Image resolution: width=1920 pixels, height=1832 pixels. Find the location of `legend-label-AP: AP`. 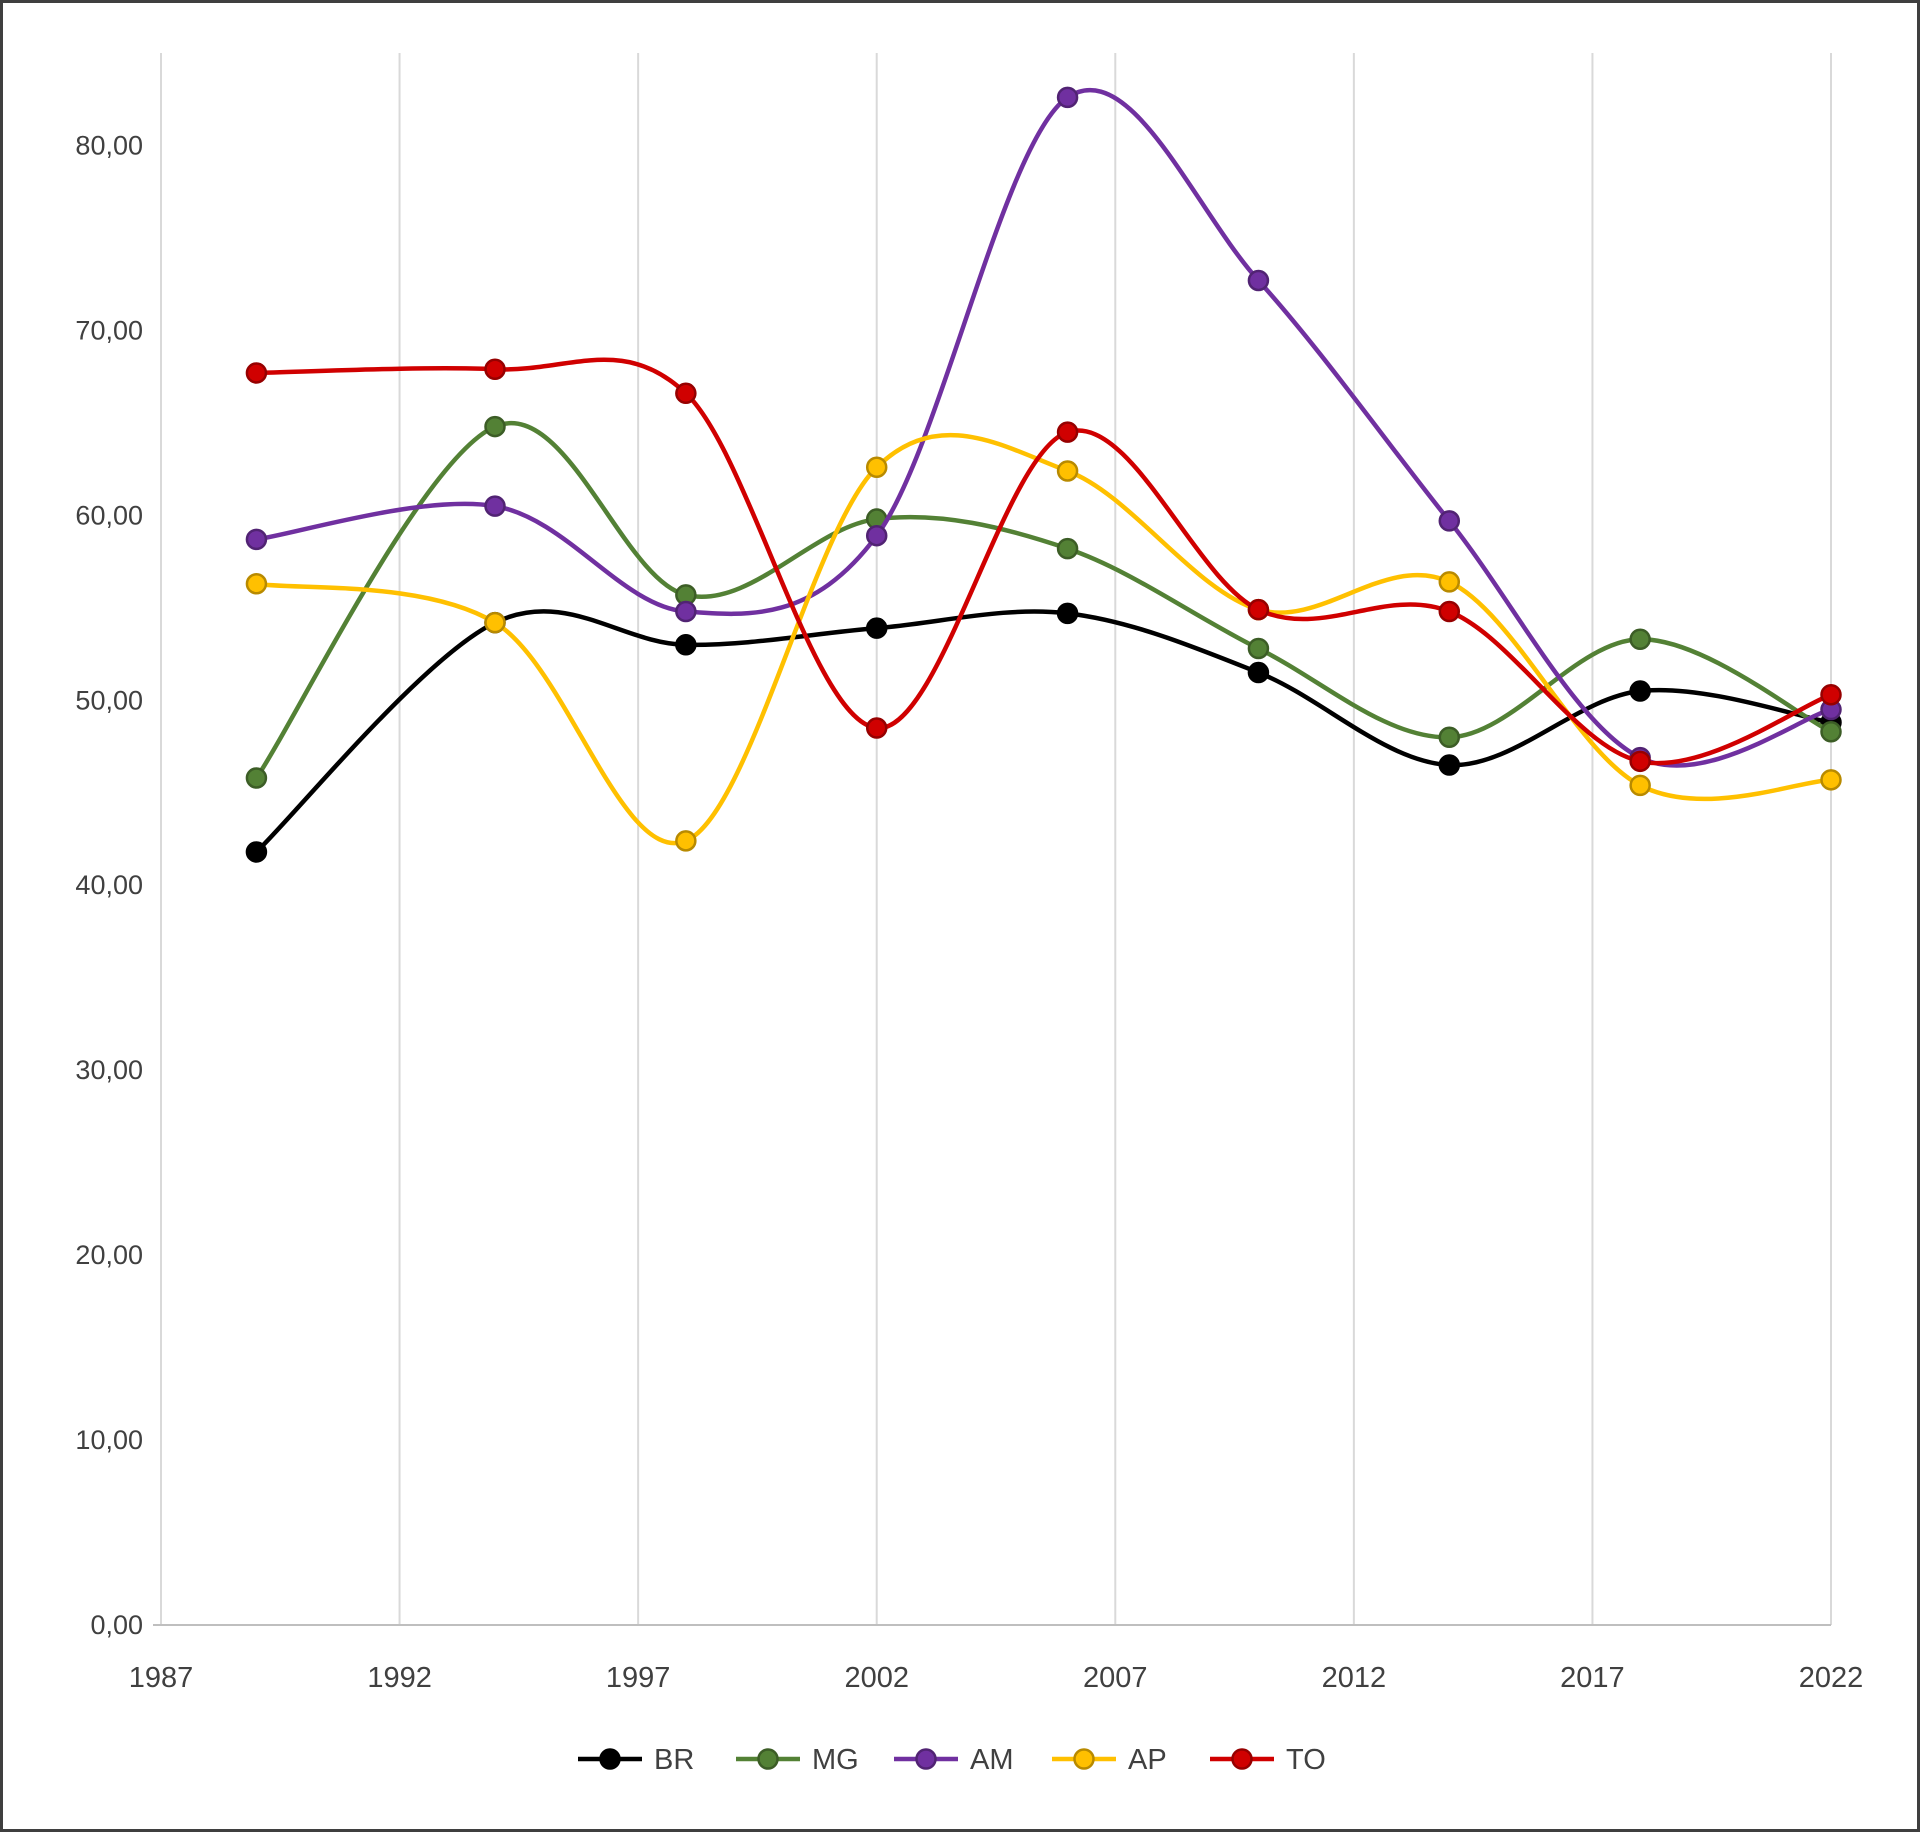

legend-label-AP: AP is located at coordinates (1147, 1760).